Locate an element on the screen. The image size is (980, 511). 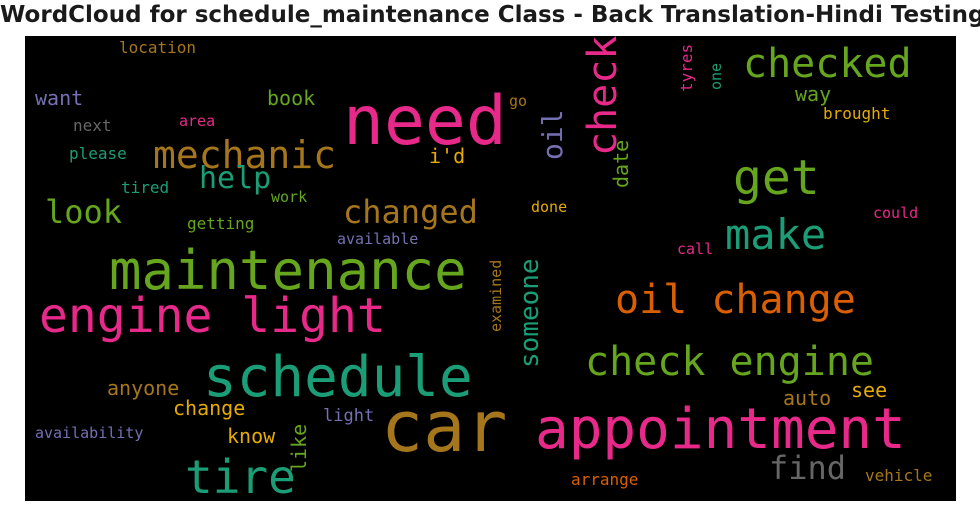
word-appointment: appointment is located at coordinates (720, 429).